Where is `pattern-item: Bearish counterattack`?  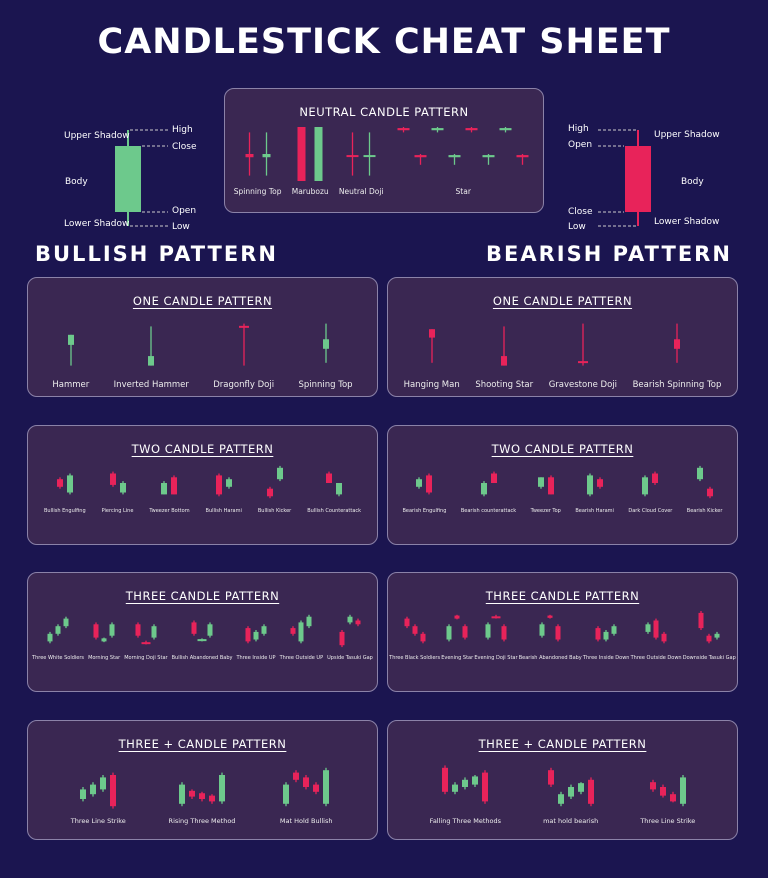
pattern-item: Bearish counterattack is located at coordinates (488, 488).